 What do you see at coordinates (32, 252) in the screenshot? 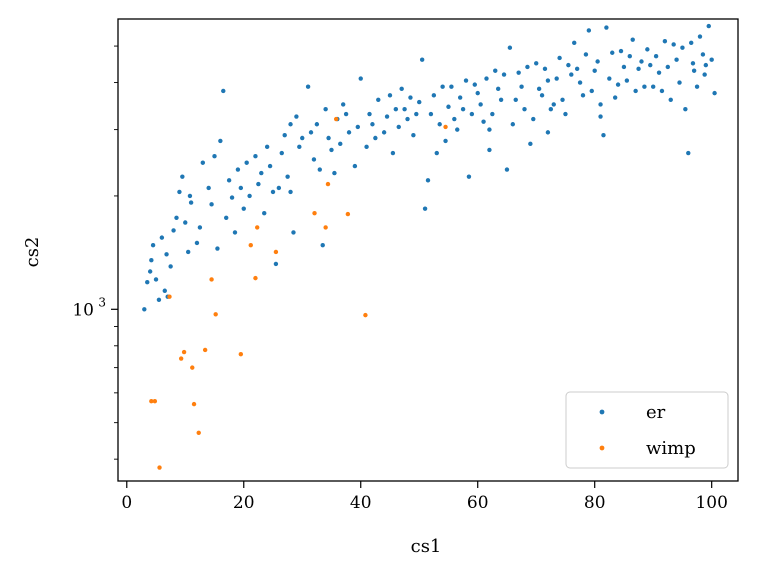
I see `y-axis-label: cs2` at bounding box center [32, 252].